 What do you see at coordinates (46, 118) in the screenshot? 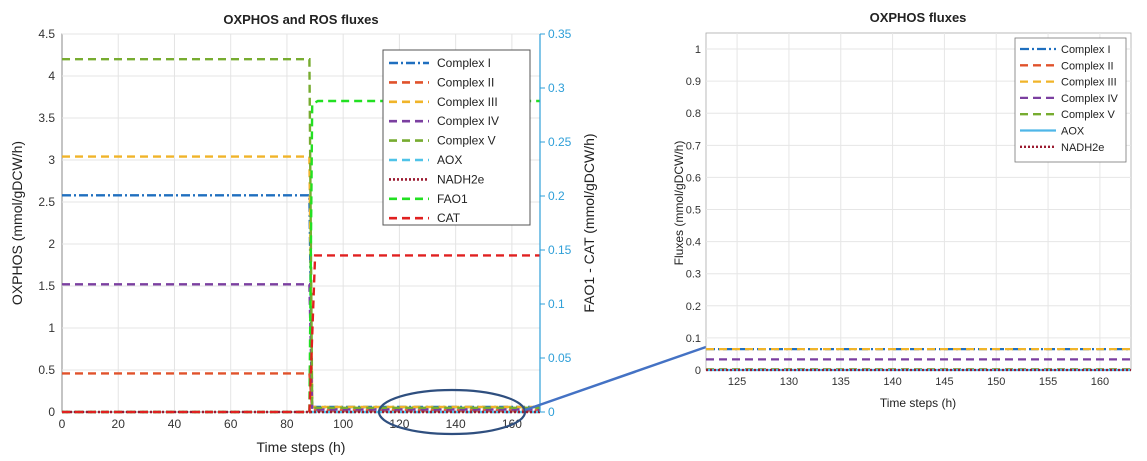
I see `y-tick-label: 3.5` at bounding box center [46, 118].